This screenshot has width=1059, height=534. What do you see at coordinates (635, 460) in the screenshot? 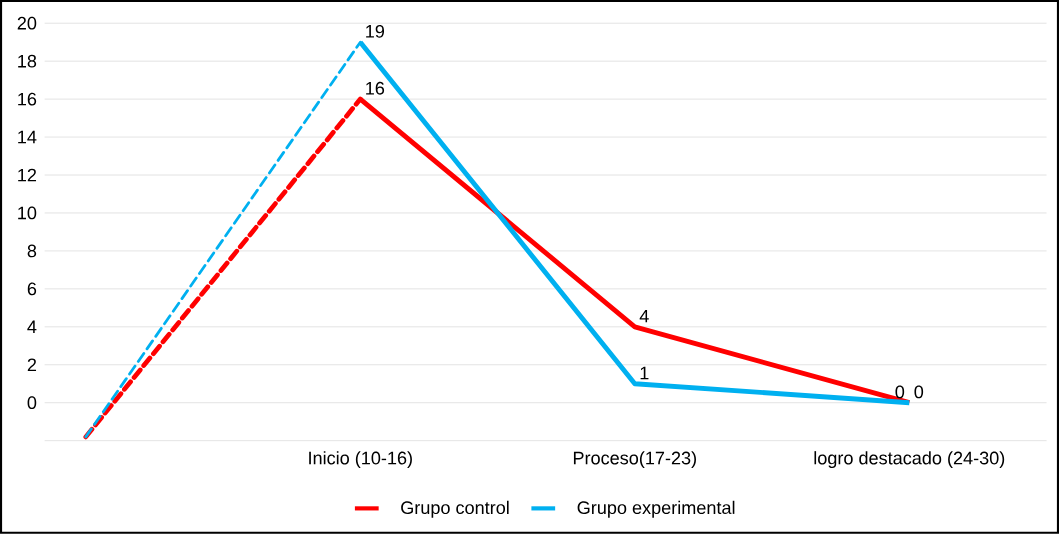
I see `x-tick-label: Proceso(17-23)` at bounding box center [635, 460].